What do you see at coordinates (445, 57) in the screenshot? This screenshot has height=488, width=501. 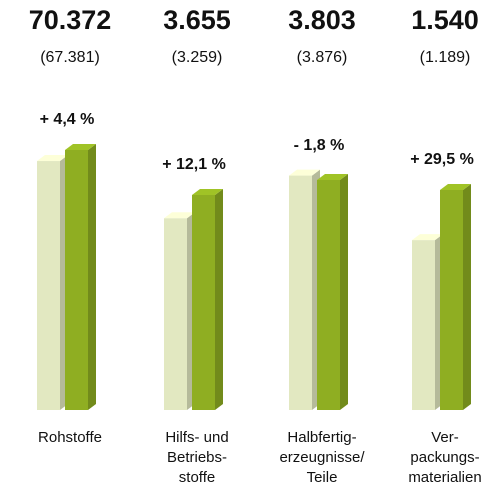 I see `previous-value-label: (1.189)` at bounding box center [445, 57].